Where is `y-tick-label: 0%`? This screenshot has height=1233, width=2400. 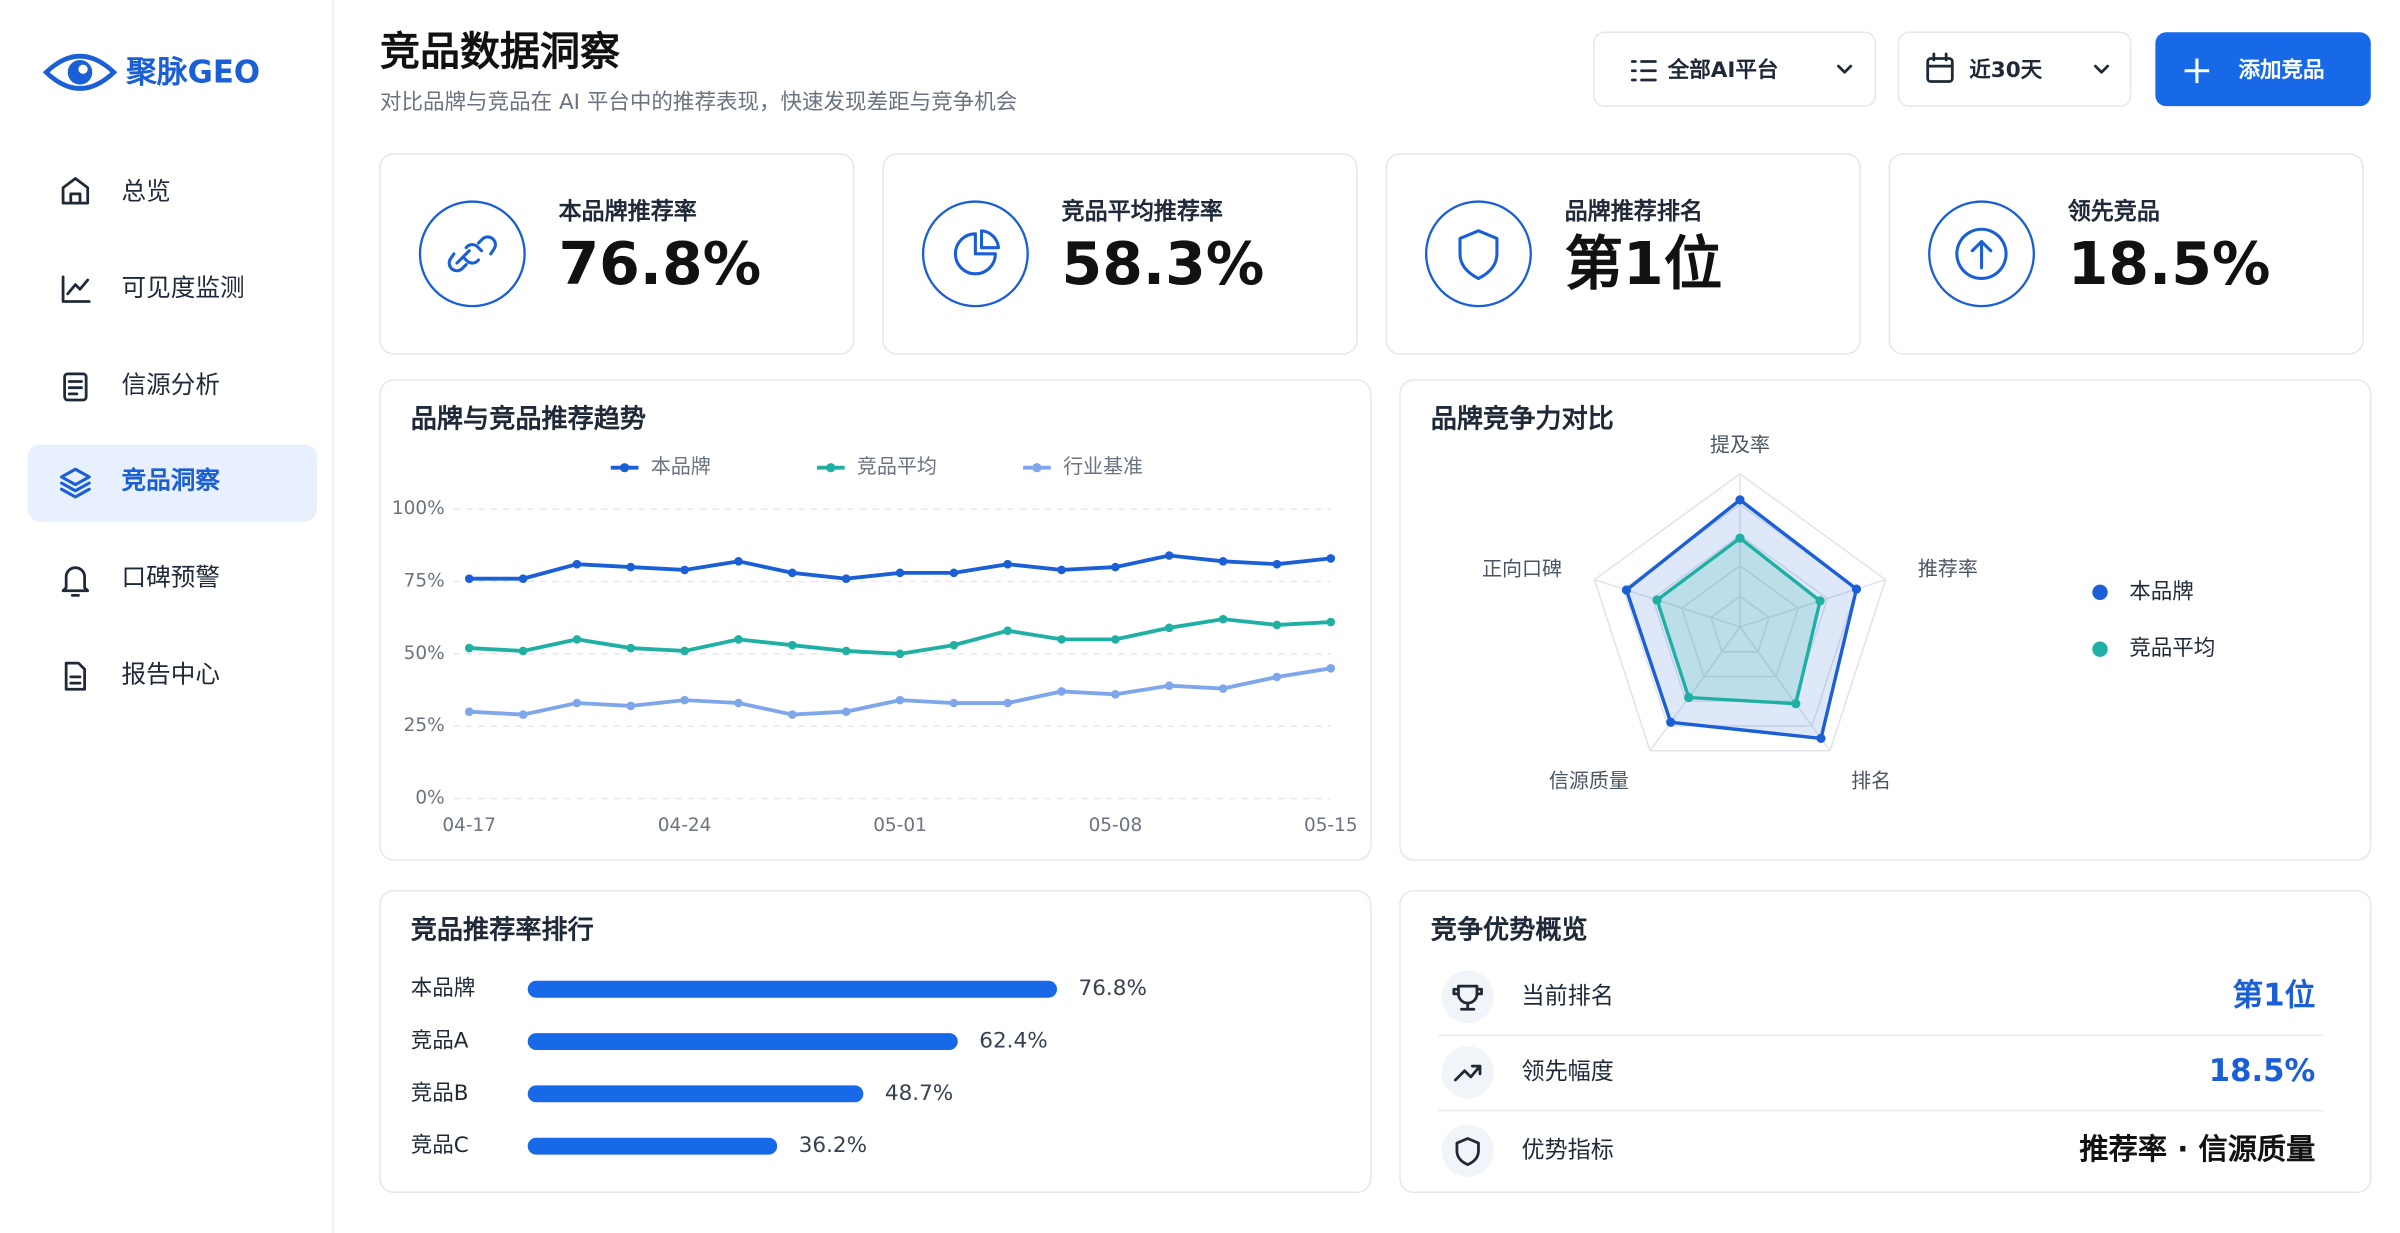
y-tick-label: 0% is located at coordinates (429, 797).